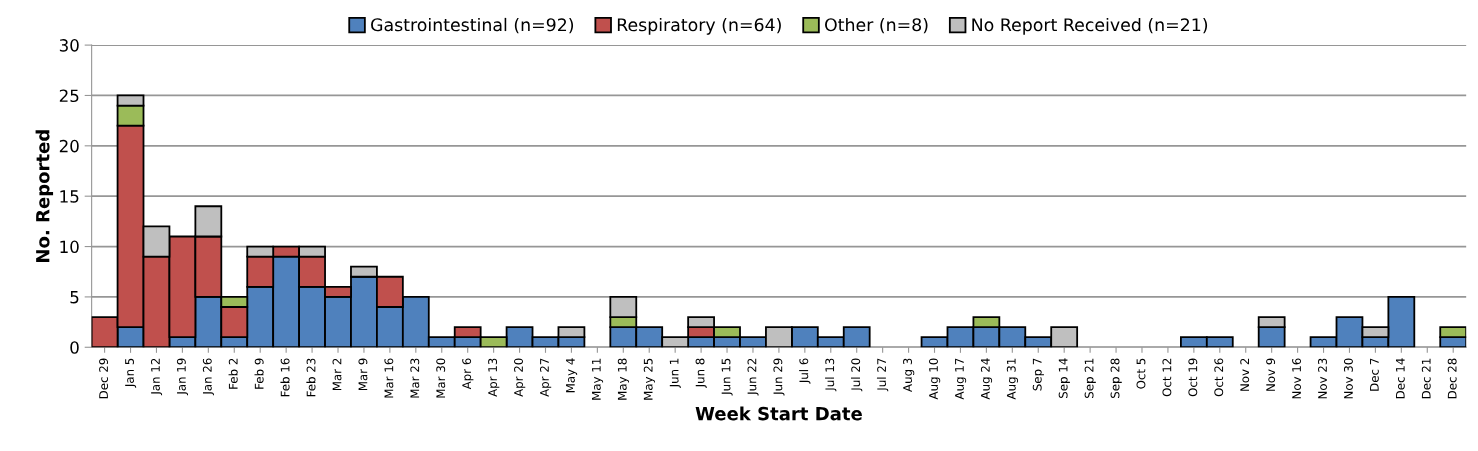 The image size is (1478, 451). What do you see at coordinates (1245, 374) in the screenshot?
I see `x-tick-label: Nov 2` at bounding box center [1245, 374].